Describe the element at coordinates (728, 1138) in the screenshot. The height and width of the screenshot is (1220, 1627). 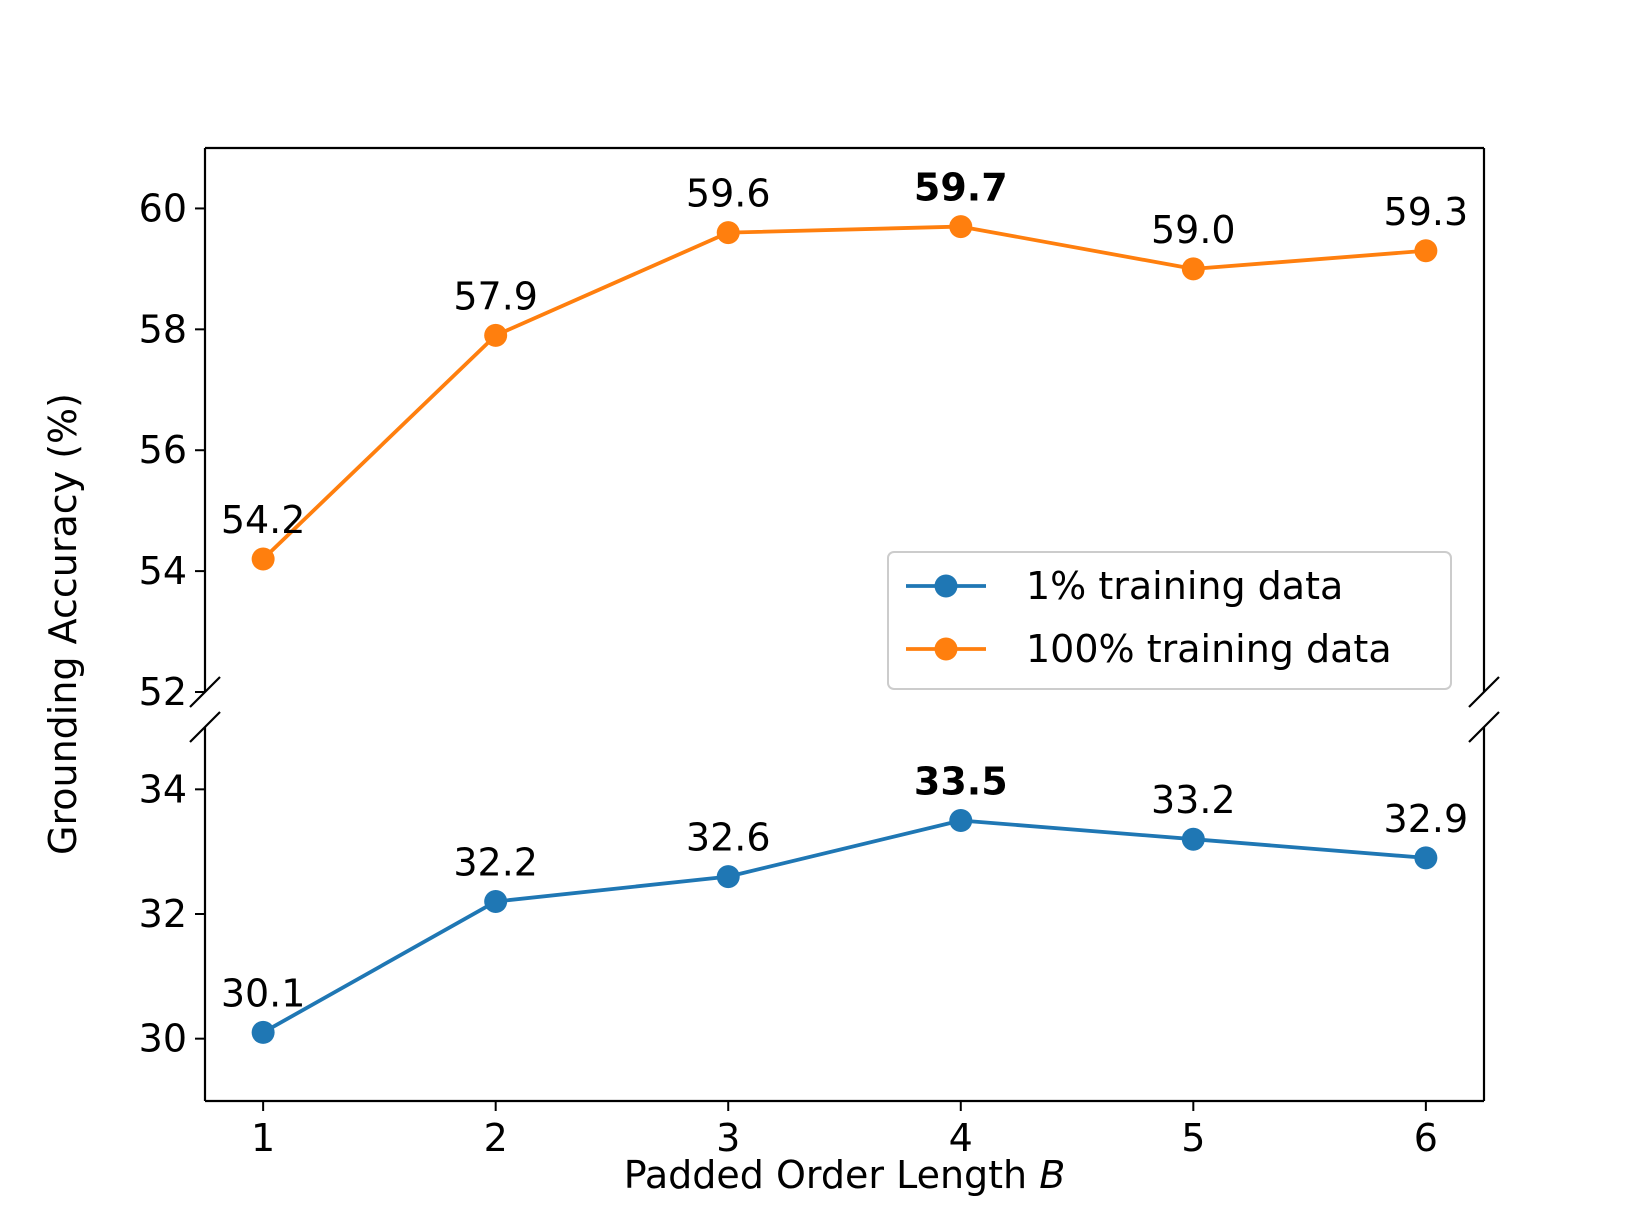
I see `x-tick-label: 3` at that location.